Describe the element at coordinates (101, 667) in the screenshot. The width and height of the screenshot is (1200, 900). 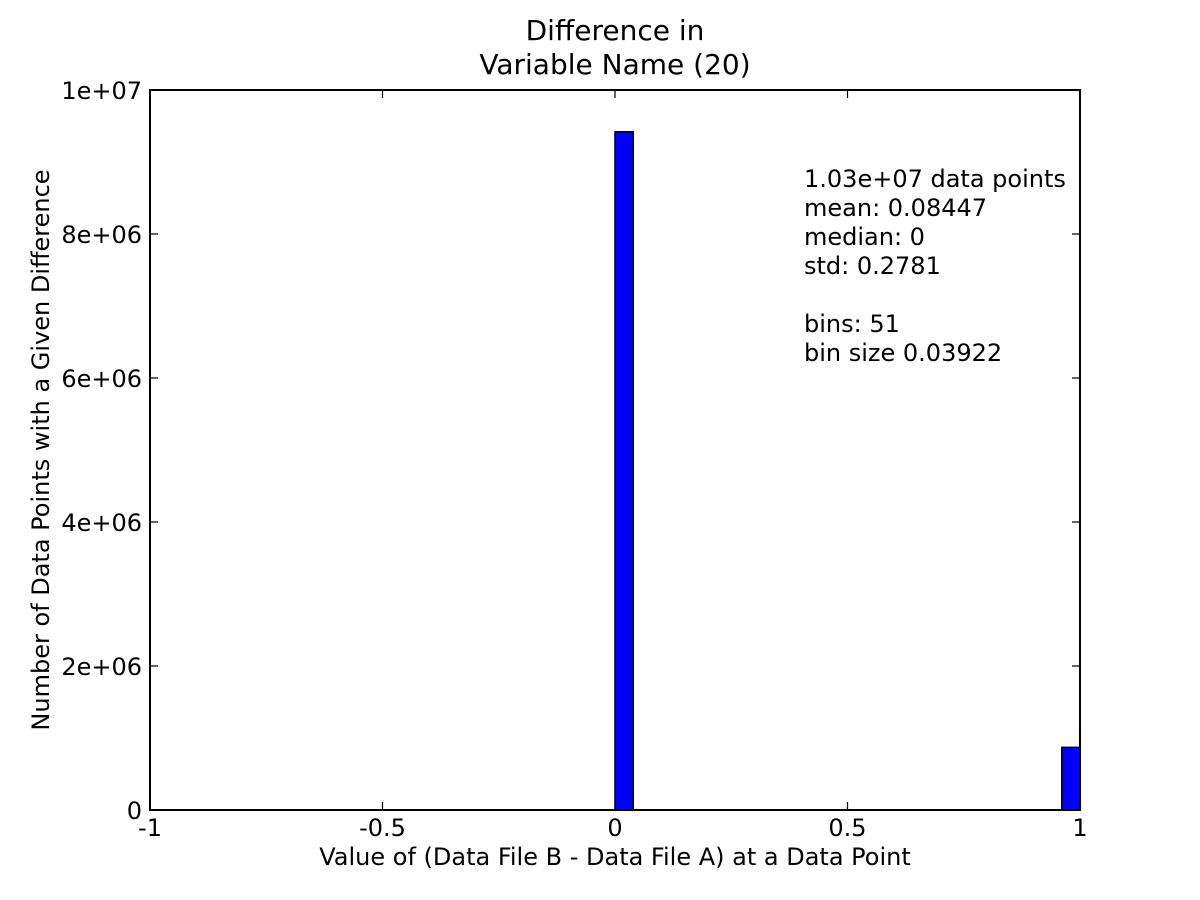
I see `y-tick-label: 2e+06` at that location.